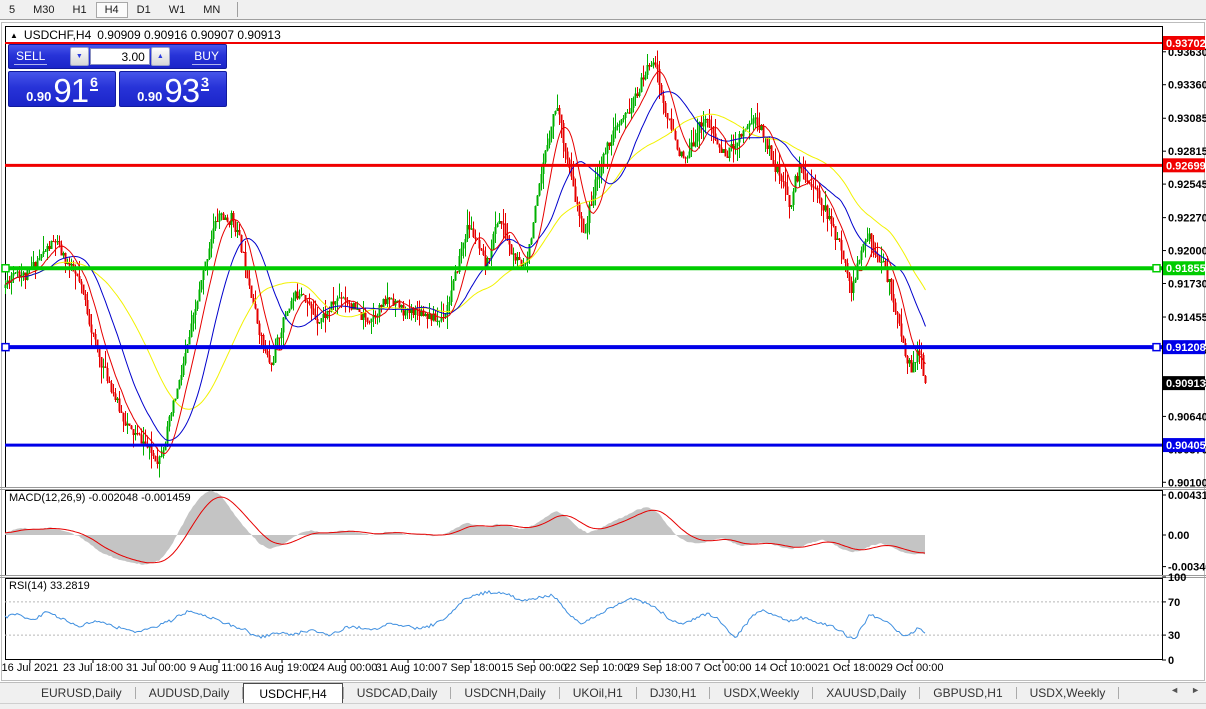 The width and height of the screenshot is (1206, 709). Describe the element at coordinates (28, 586) in the screenshot. I see `rsi-name: RSI(14)` at that location.